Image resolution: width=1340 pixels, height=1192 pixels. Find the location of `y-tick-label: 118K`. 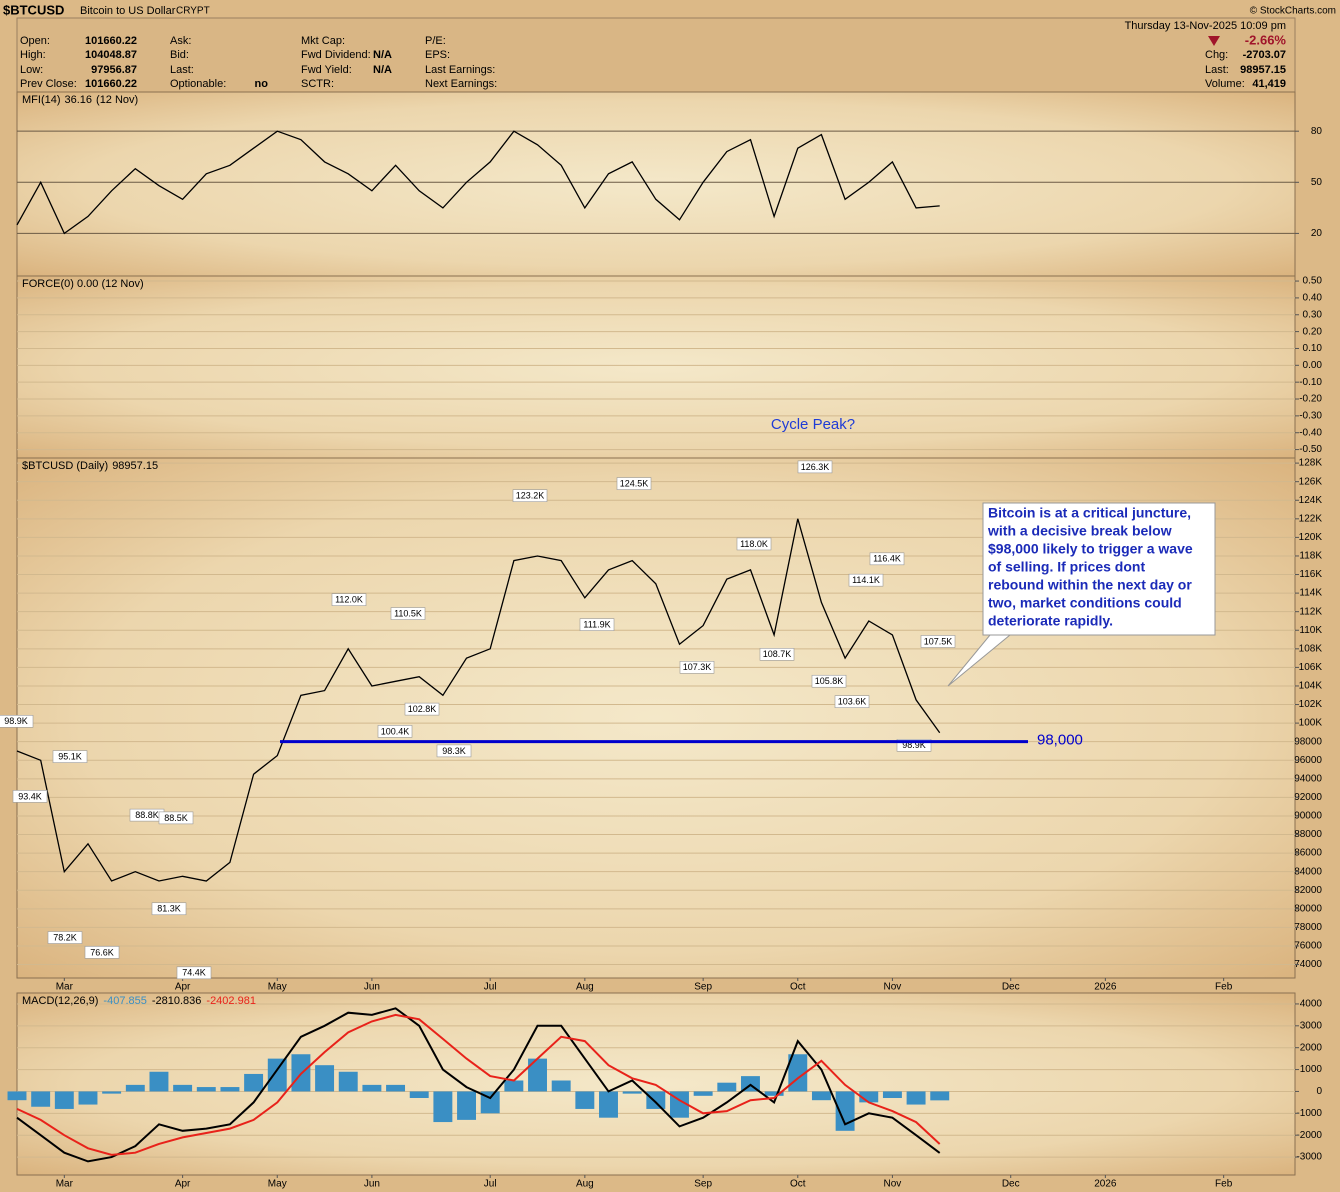

y-tick-label: 118K is located at coordinates (1310, 556).